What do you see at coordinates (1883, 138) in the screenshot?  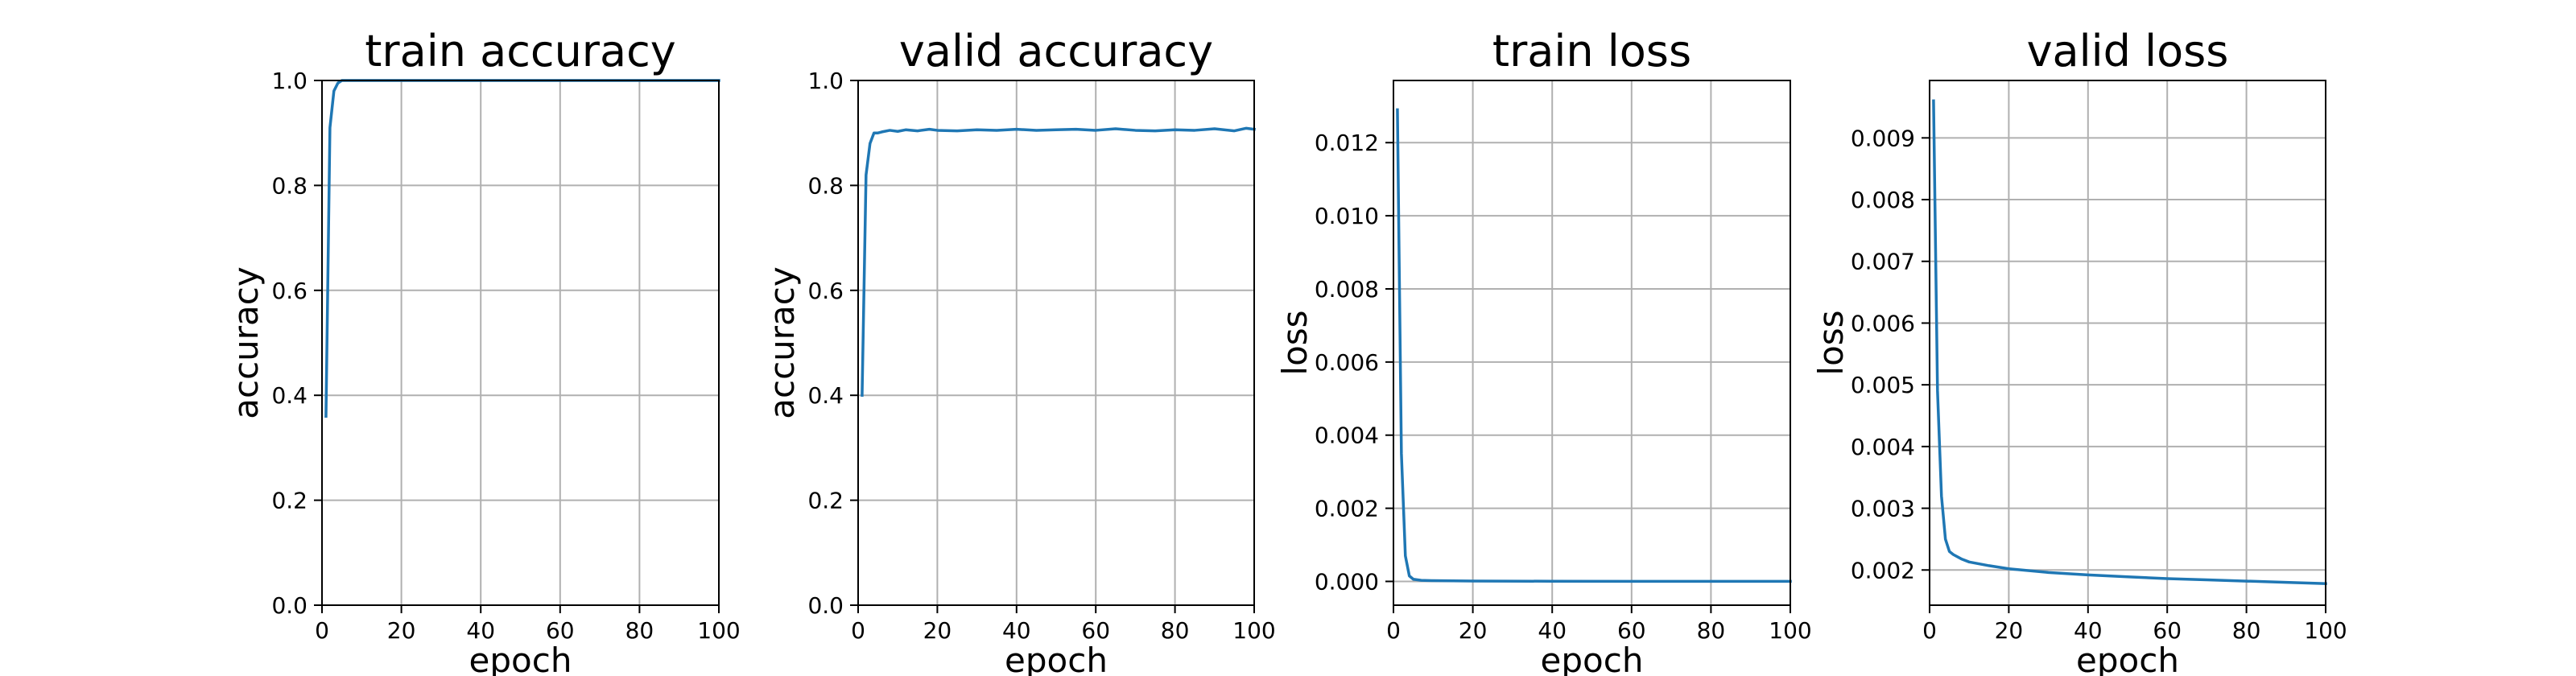 I see `y-tick-label: 0.009` at bounding box center [1883, 138].